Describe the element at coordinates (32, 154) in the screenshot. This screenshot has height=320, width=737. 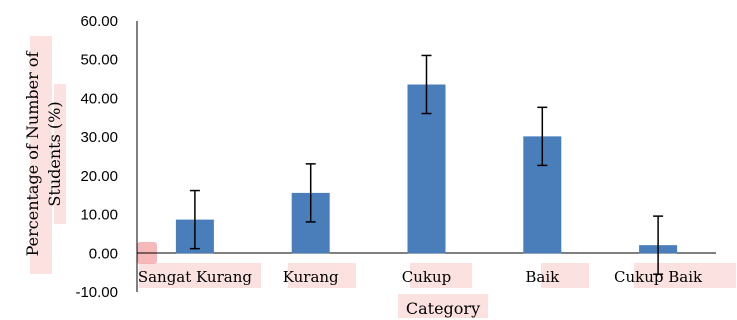
I see `y-axis-title-line: Percentage of Number of` at that location.